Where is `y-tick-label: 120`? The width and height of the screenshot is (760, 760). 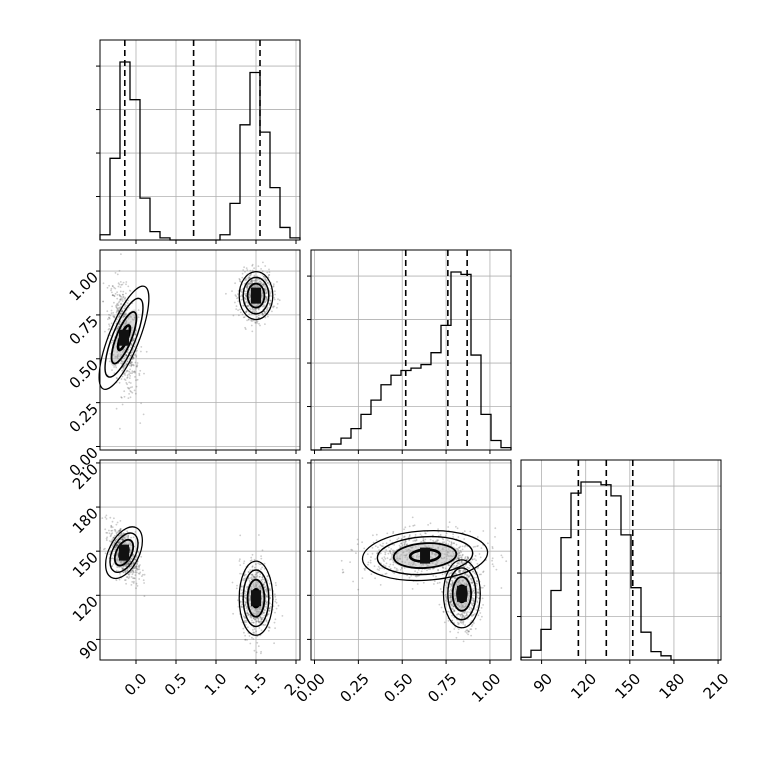 y-tick-label: 120 is located at coordinates (85, 608).